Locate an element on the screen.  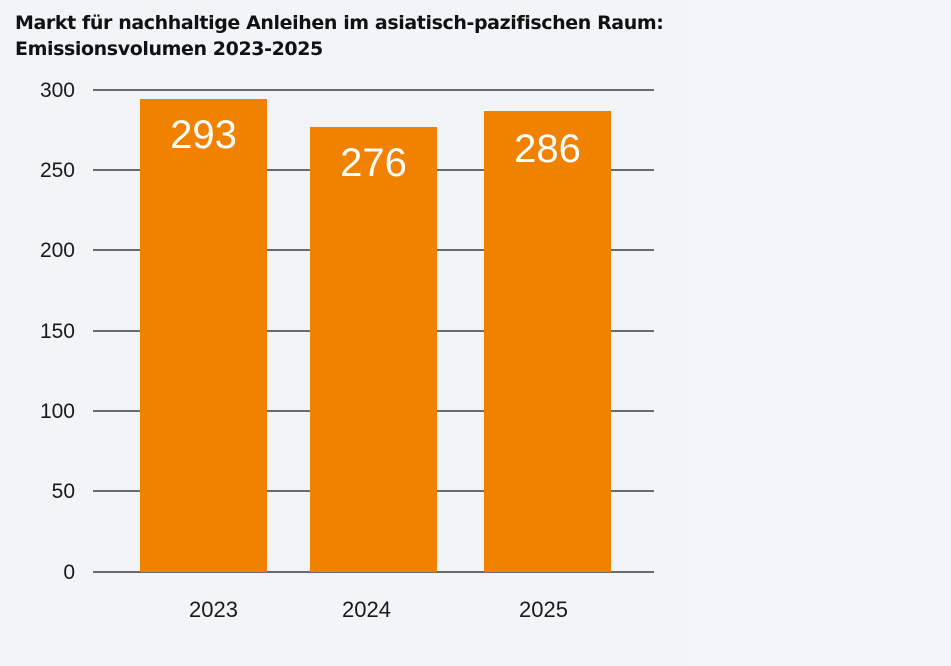
y-tick-label: 0 is located at coordinates (69, 572).